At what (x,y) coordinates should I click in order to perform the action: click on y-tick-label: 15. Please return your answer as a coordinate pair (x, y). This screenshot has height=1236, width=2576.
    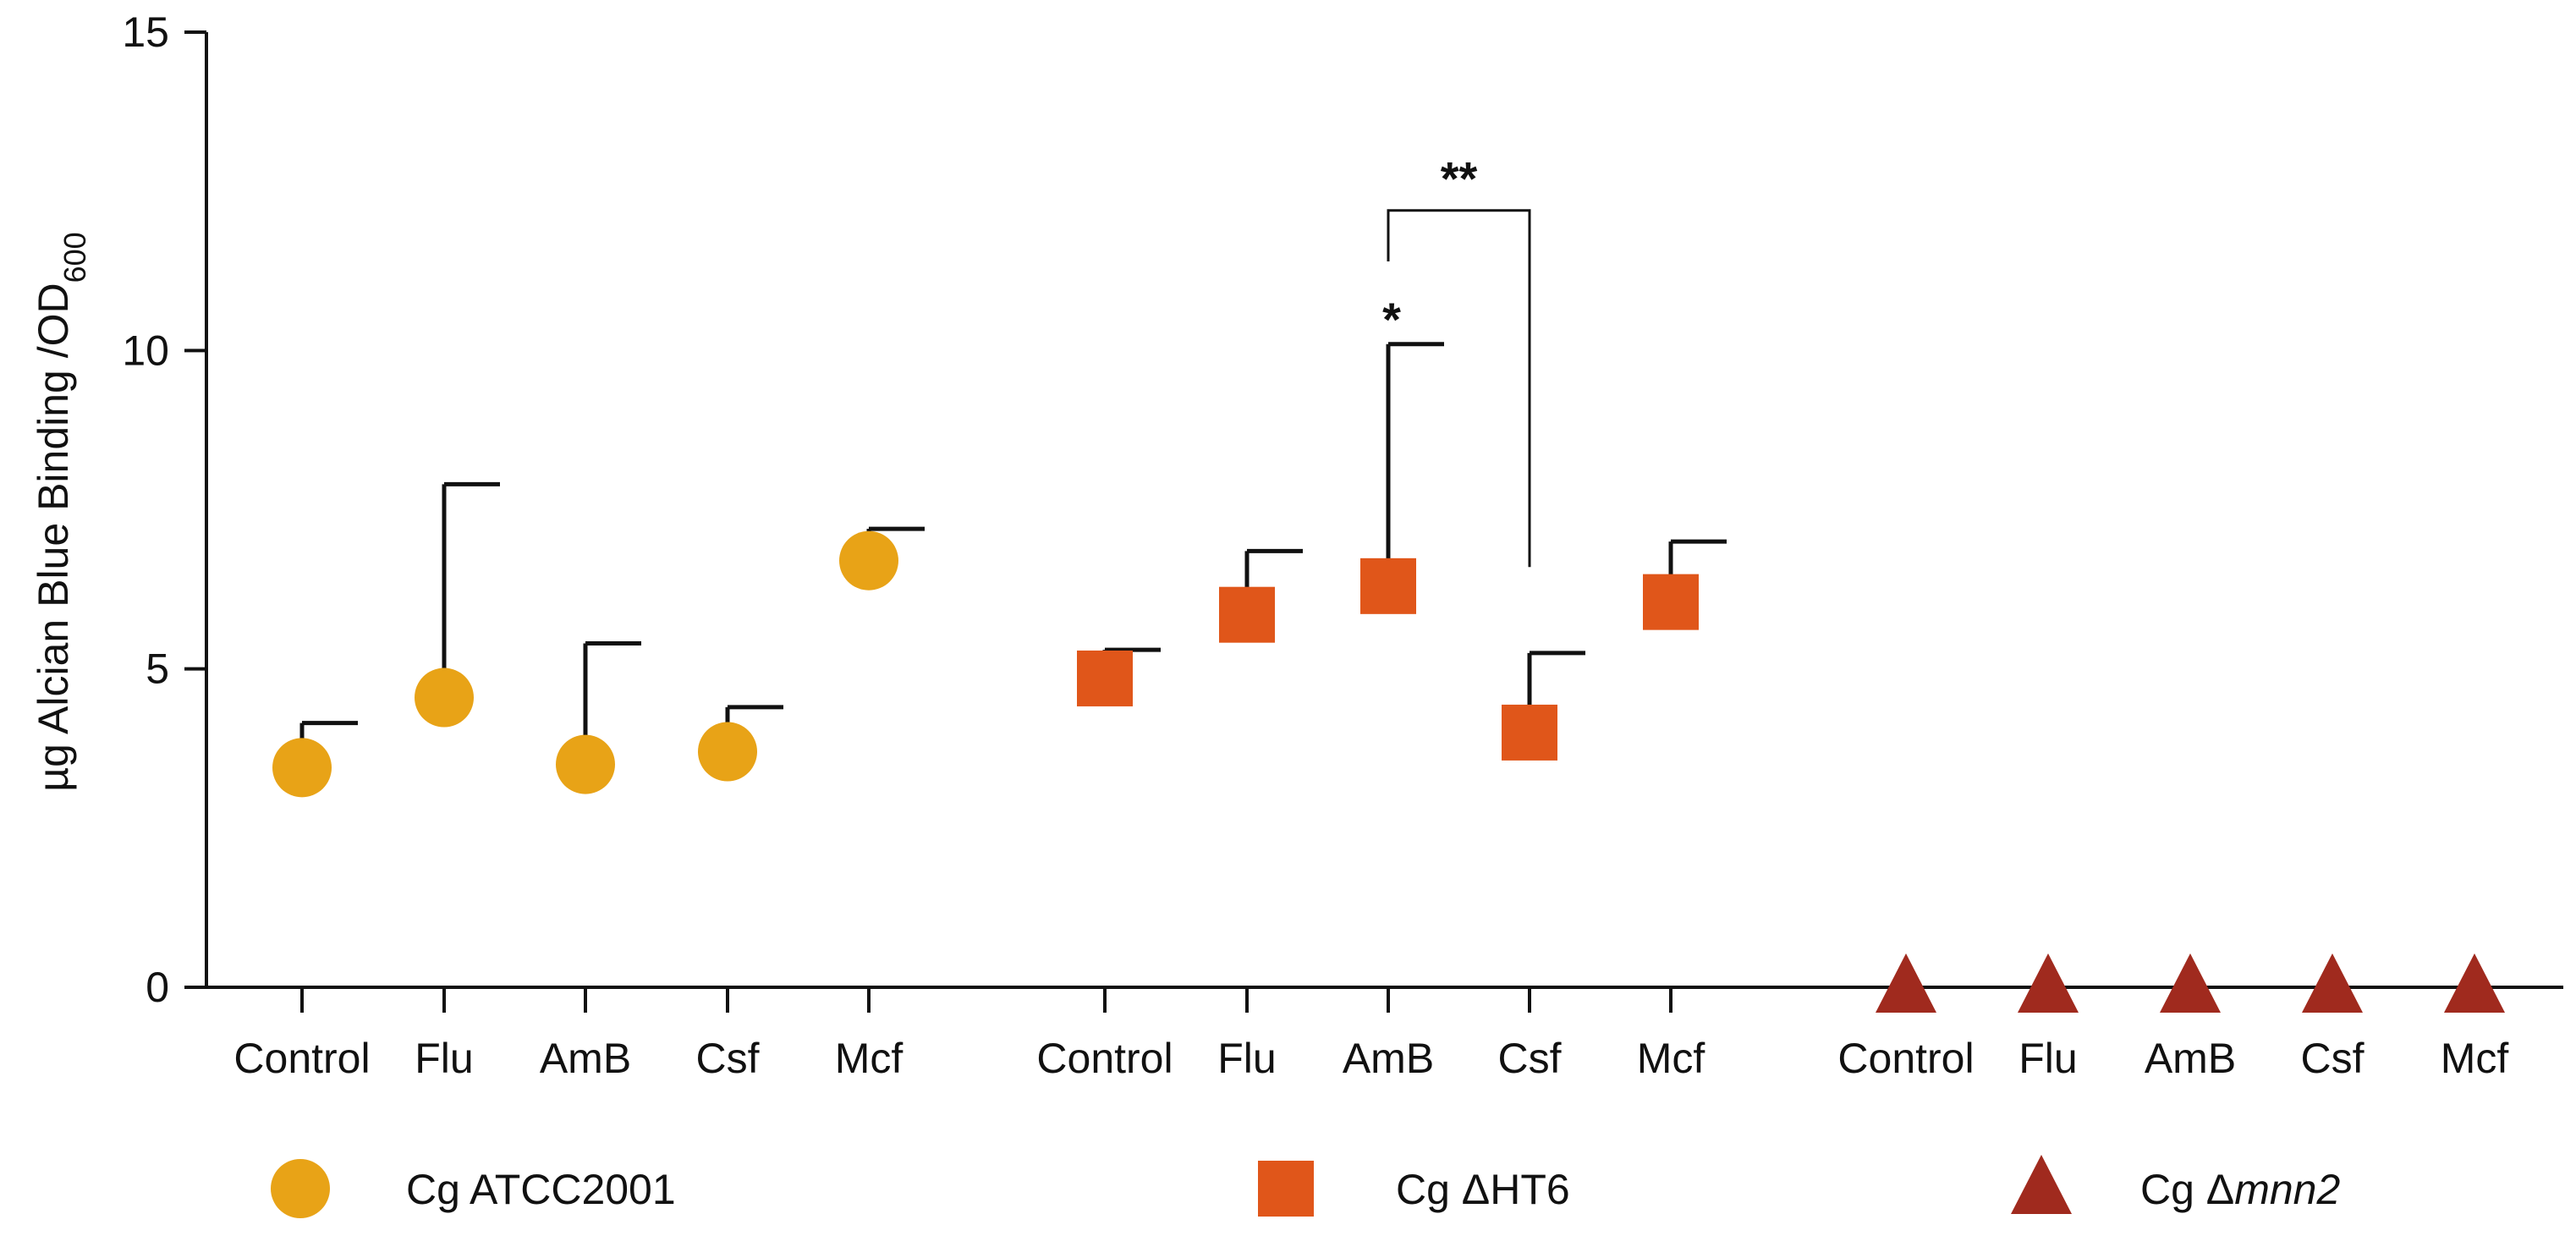
    Looking at the image, I should click on (145, 32).